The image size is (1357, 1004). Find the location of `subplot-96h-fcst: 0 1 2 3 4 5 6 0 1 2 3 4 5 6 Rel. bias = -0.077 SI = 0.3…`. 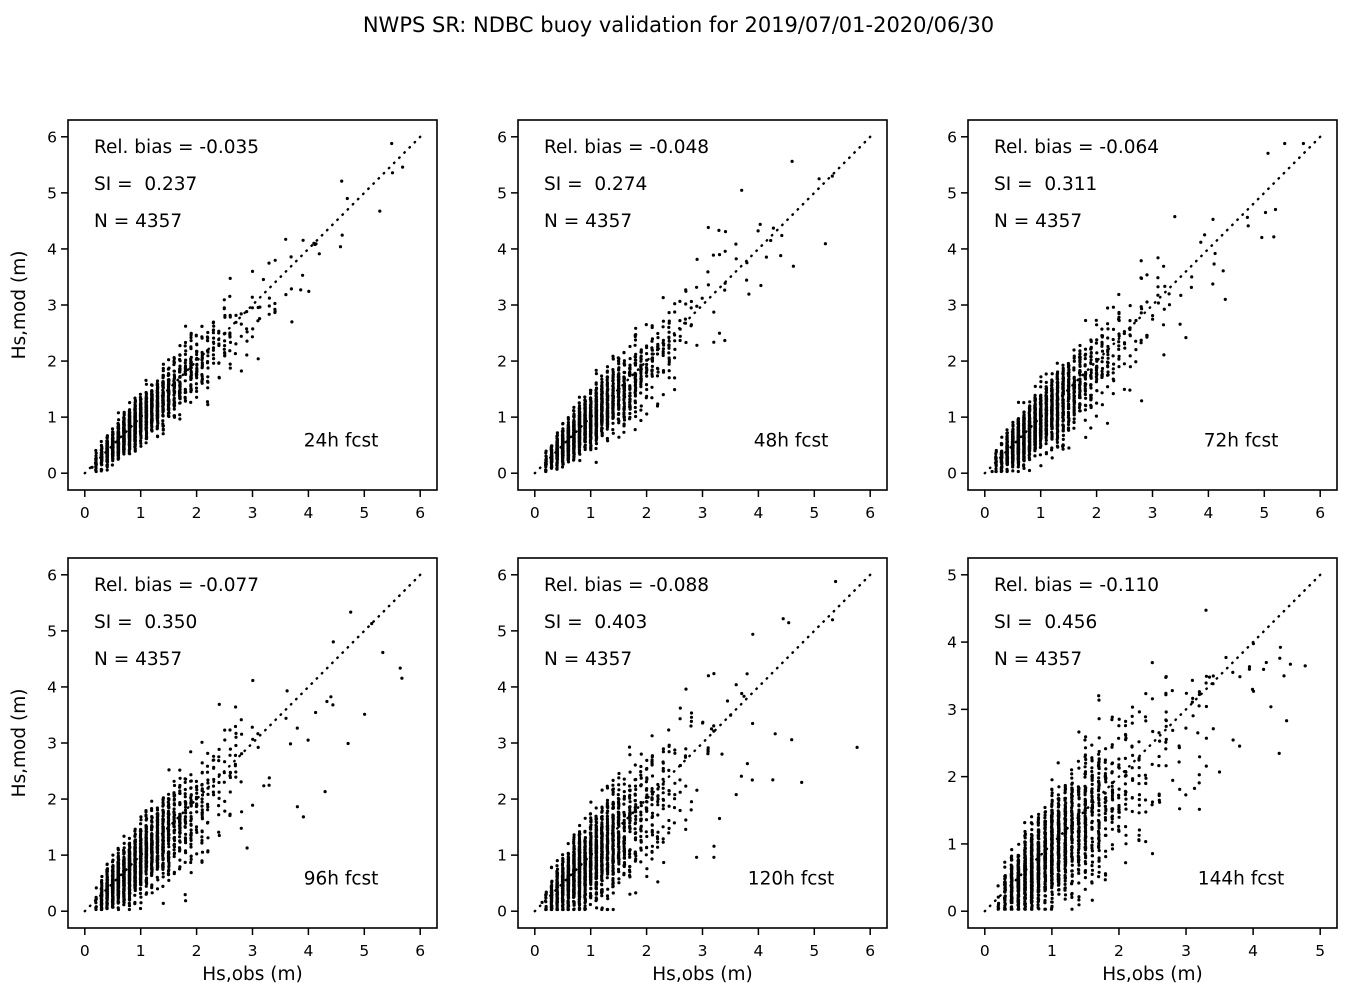

subplot-96h-fcst: 0 1 2 3 4 5 6 0 1 2 3 4 5 6 Rel. bias = -0.077 SI = 0.3… is located at coordinates (223, 771).